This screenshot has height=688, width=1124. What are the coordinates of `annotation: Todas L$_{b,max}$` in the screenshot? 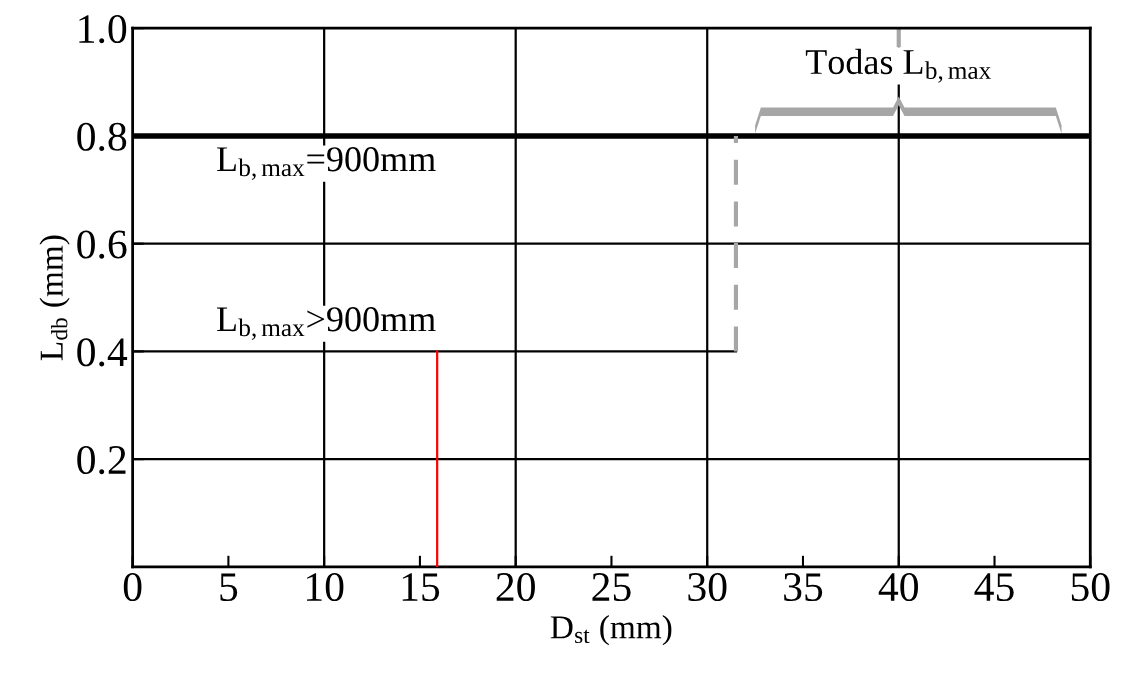 It's located at (898, 65).